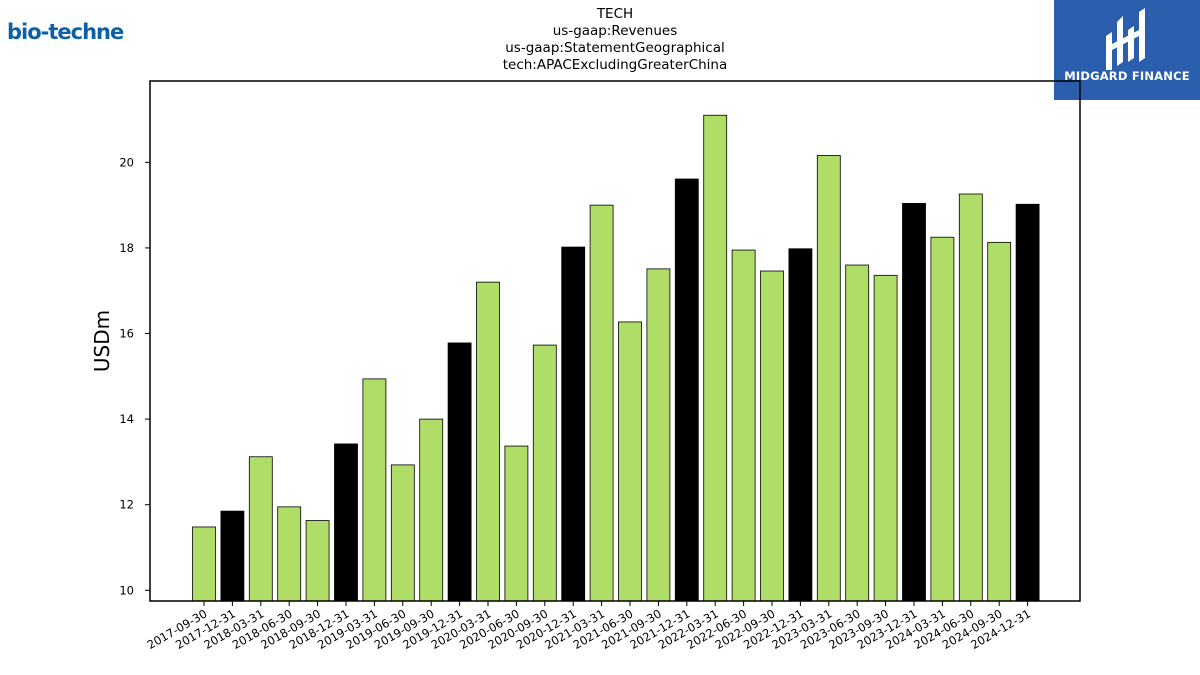 The height and width of the screenshot is (675, 1200). What do you see at coordinates (126, 248) in the screenshot?
I see `y-tick-label: 18` at bounding box center [126, 248].